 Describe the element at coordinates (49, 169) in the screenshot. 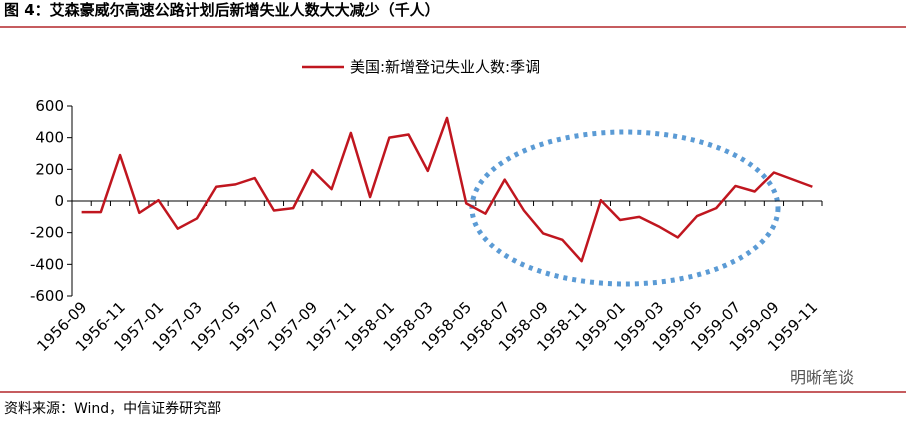

I see `y-tick-label: 200` at that location.